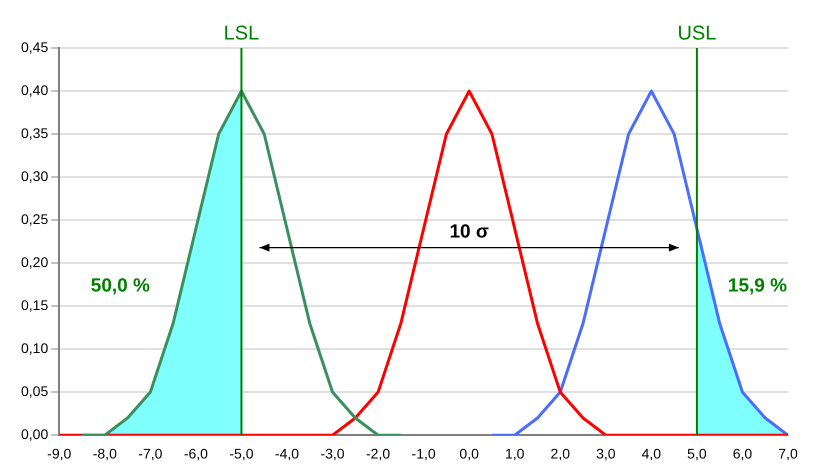 This screenshot has width=814, height=474. I want to click on ref-line-label: USL, so click(696, 33).